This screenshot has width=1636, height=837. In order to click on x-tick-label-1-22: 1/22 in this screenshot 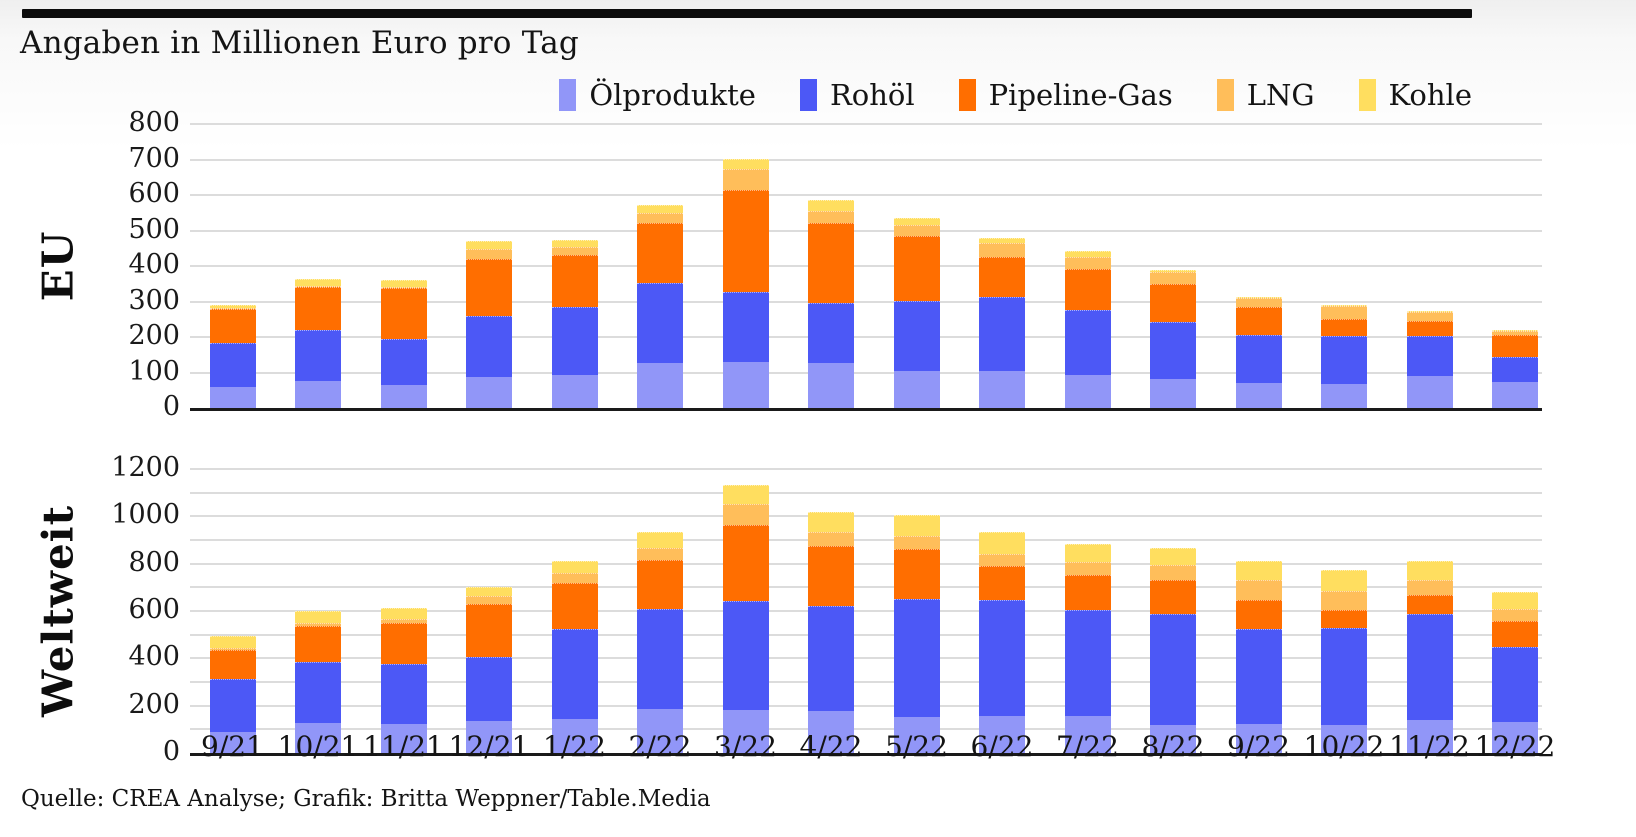, I will do `click(574, 746)`.